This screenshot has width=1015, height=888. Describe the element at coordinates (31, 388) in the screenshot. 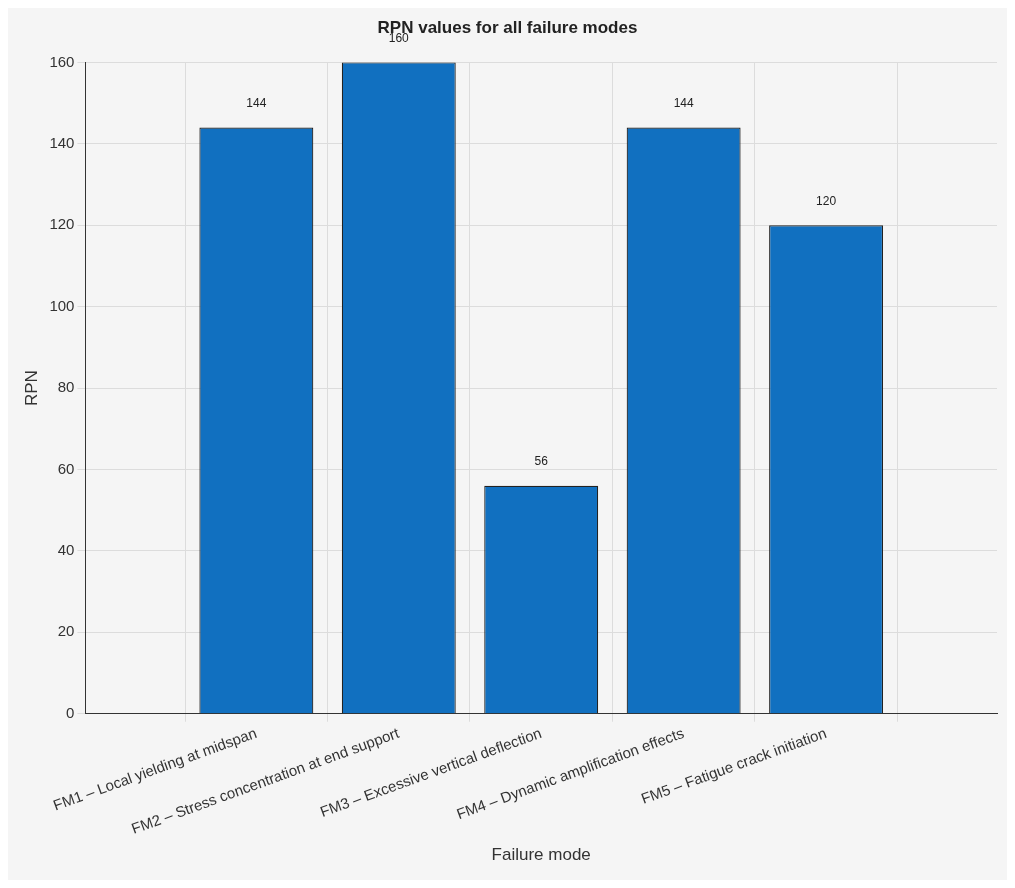

I see `y-axis-title: RPN` at that location.